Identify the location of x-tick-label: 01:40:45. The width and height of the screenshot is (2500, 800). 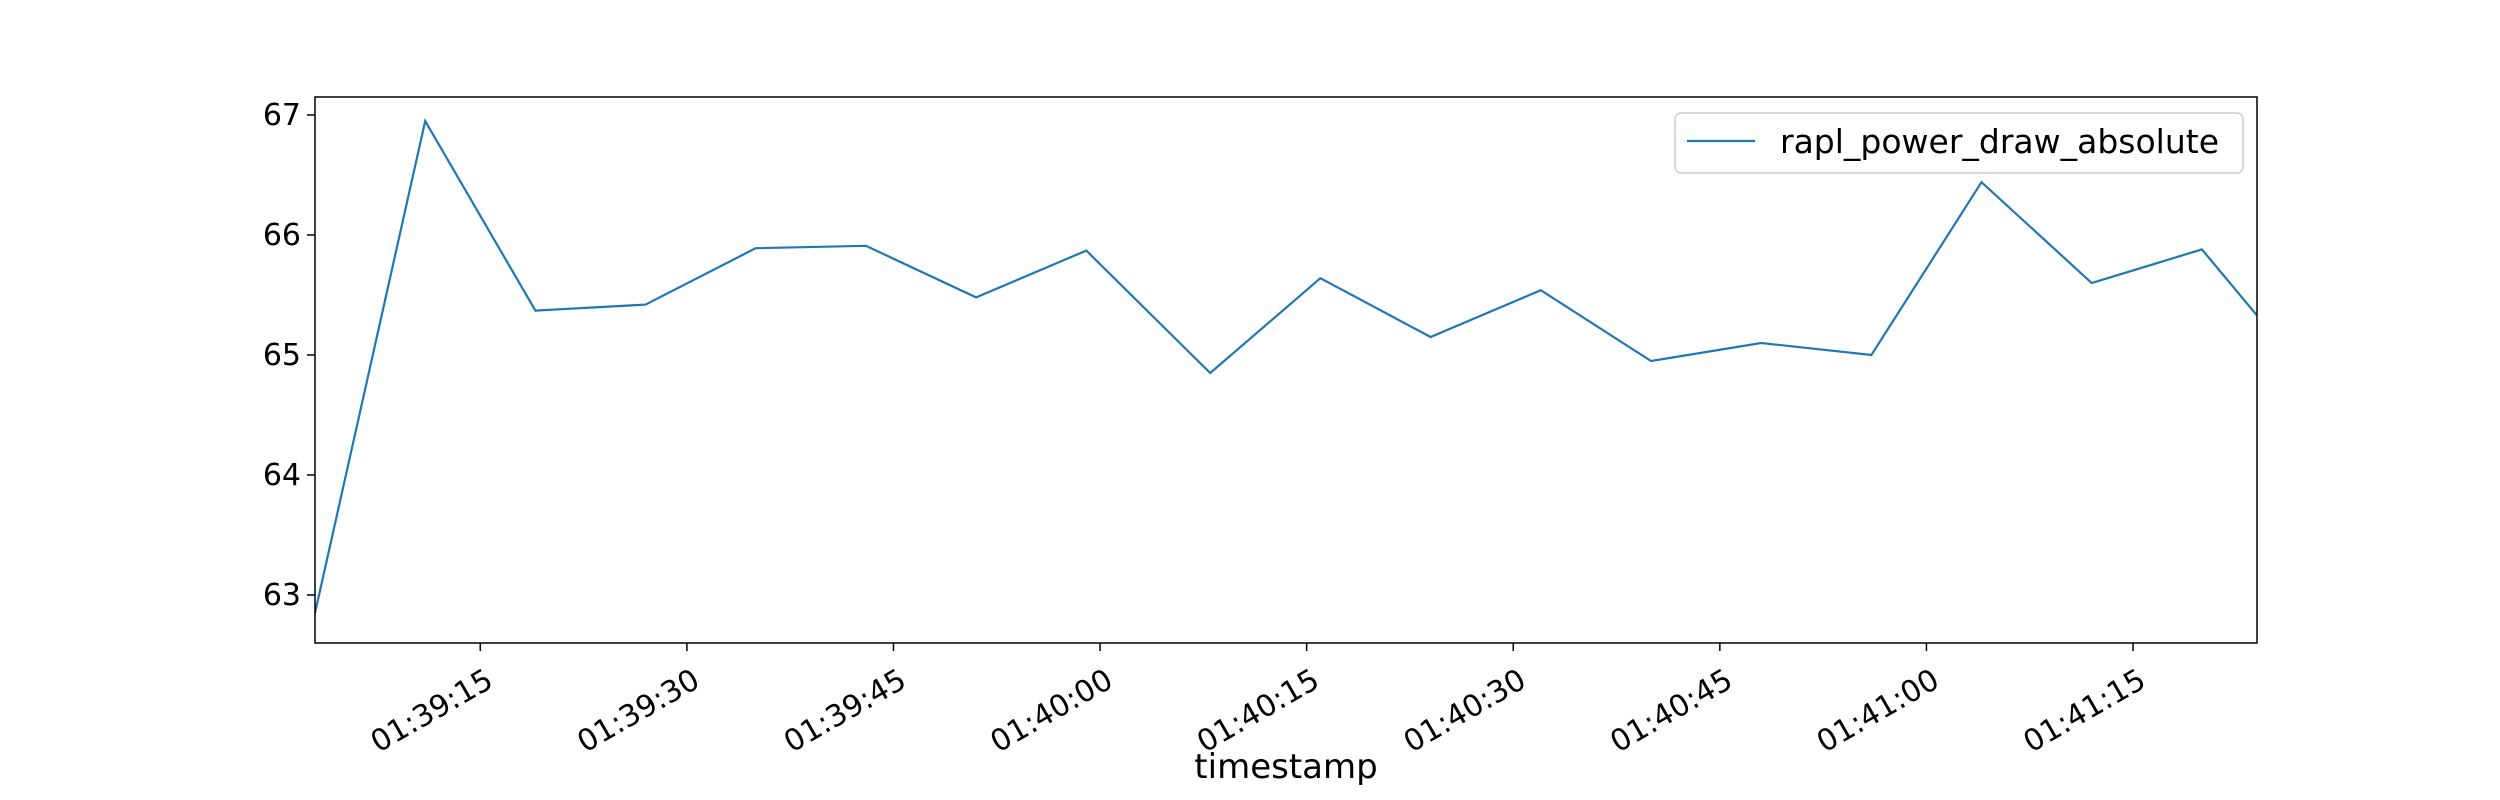
(1671, 711).